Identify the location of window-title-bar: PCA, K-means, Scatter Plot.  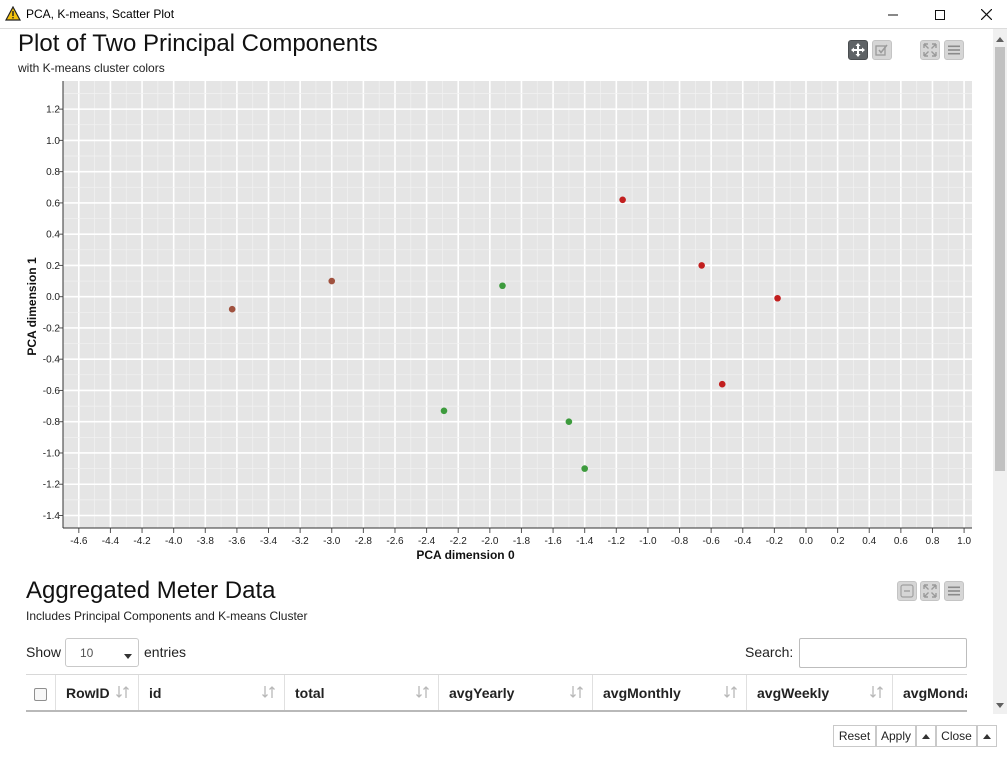
(503, 14).